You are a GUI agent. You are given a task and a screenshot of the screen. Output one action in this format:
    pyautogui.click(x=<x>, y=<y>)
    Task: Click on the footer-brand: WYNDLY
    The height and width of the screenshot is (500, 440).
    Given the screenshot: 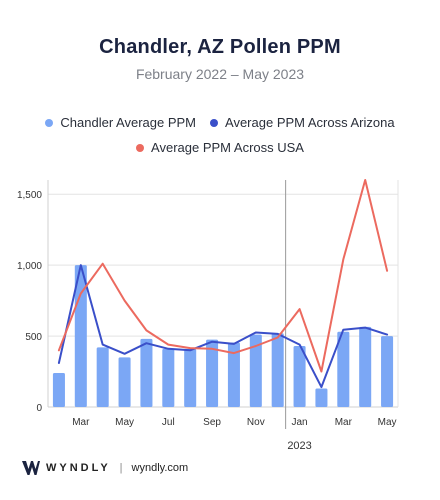 What is the action you would take?
    pyautogui.click(x=78, y=468)
    